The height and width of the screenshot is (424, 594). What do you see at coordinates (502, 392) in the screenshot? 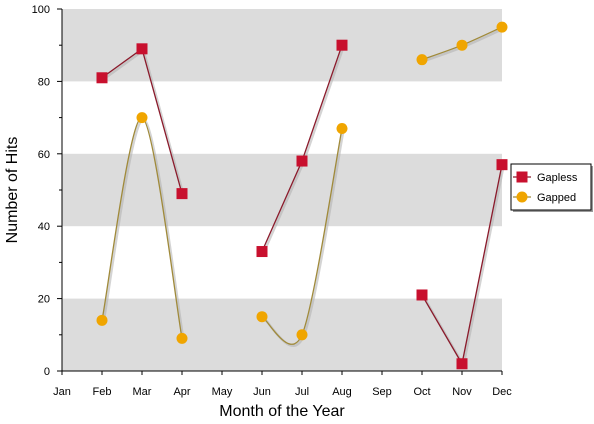
I see `x-tick-label: Dec` at bounding box center [502, 392].